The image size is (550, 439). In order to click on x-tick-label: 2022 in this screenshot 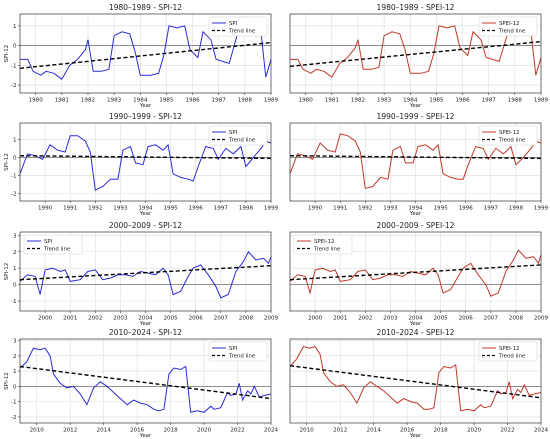, I will do `click(237, 431)`.